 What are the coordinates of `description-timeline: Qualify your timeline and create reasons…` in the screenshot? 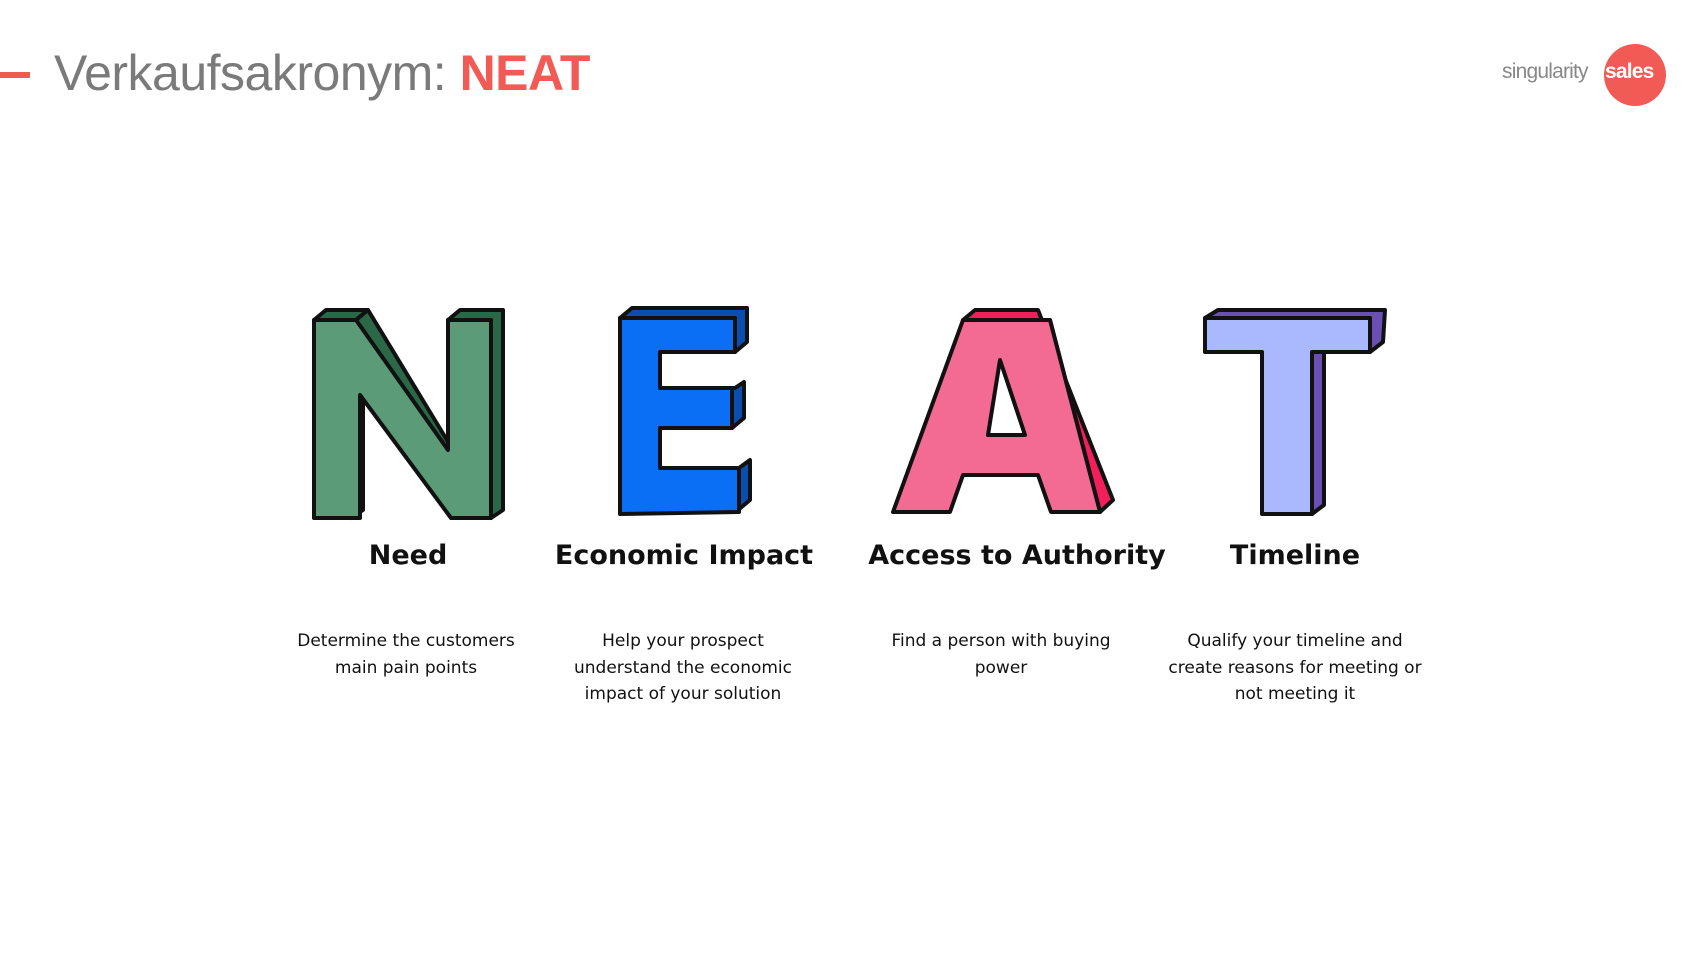 It's located at (1295, 667).